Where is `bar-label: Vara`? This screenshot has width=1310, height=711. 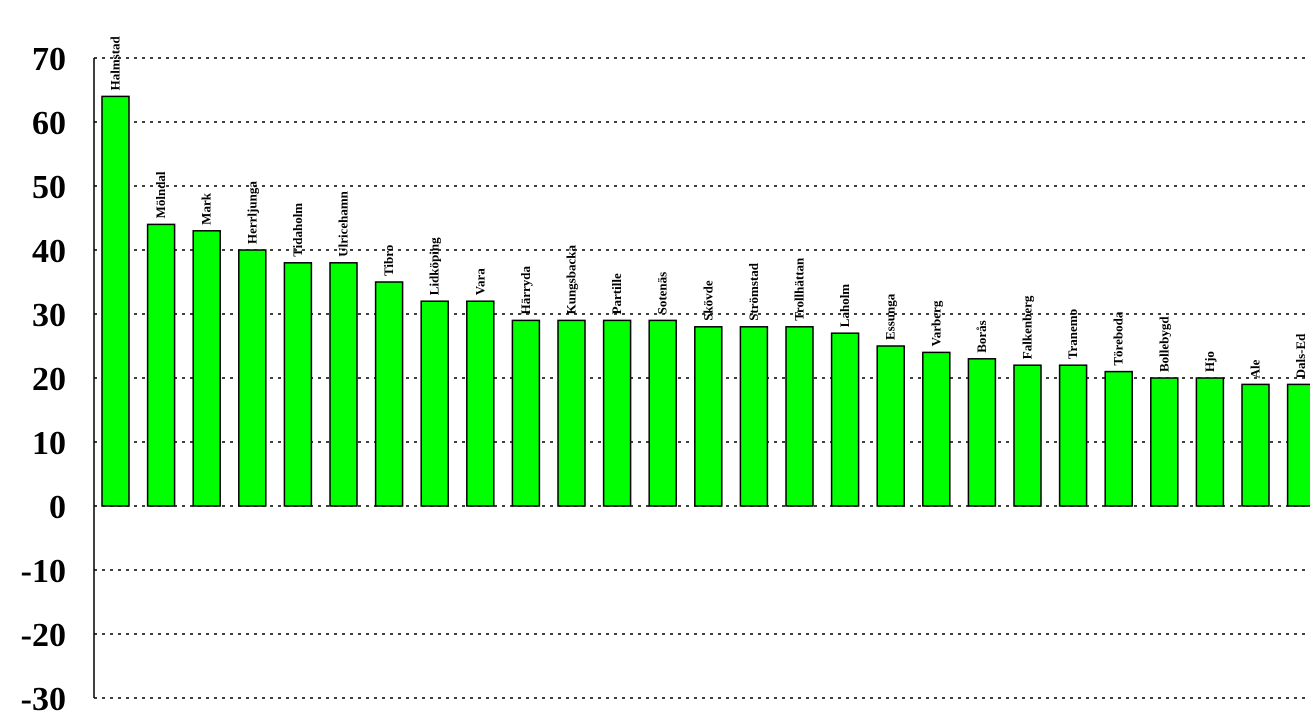 bar-label: Vara is located at coordinates (479, 281).